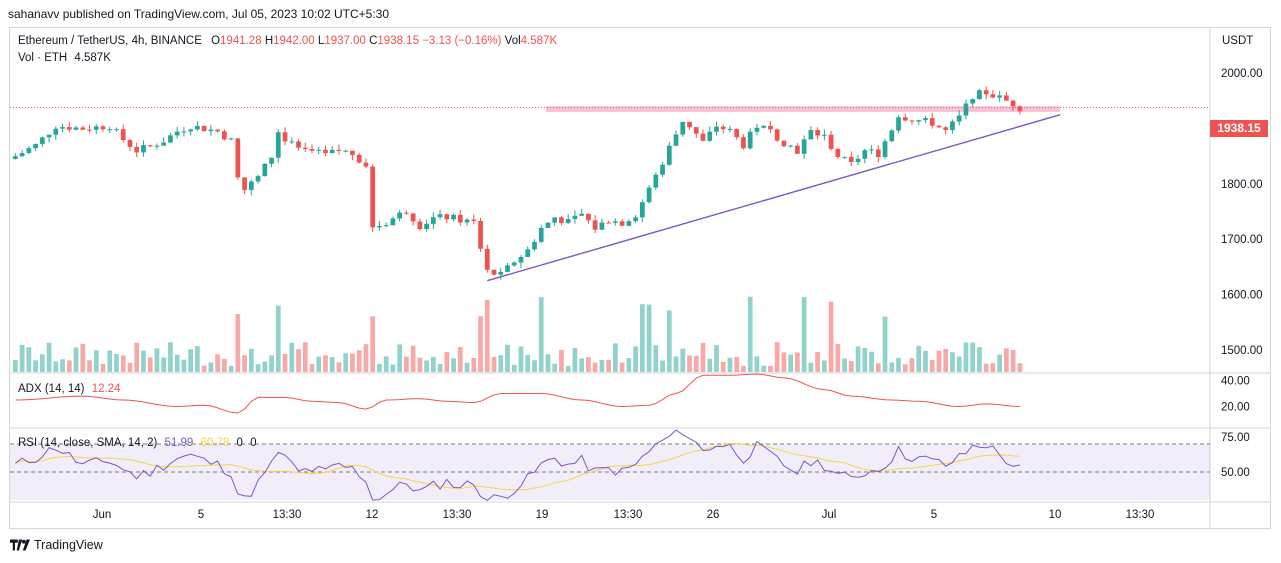  Describe the element at coordinates (43, 58) in the screenshot. I see `volume-series-label: Vol · ETH` at that location.